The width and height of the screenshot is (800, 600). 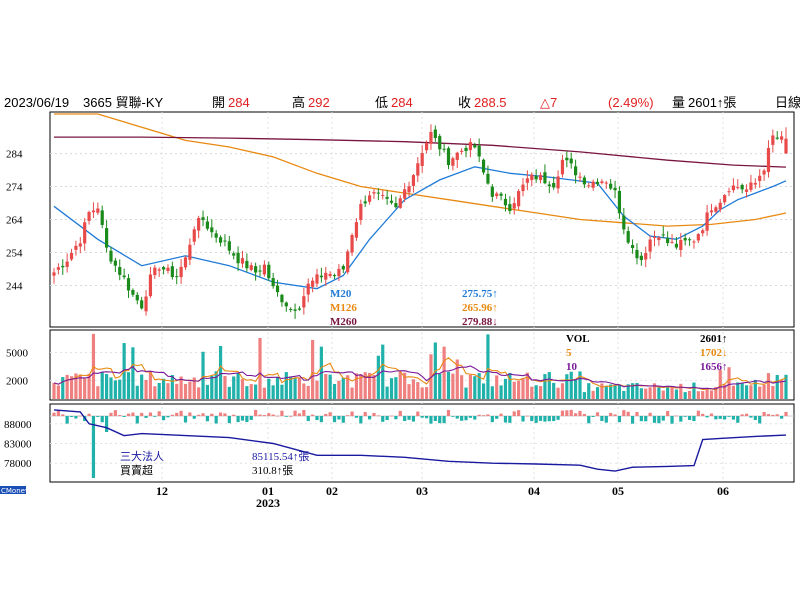 I want to click on inst-tick-label: 78000, so click(x=18, y=464).